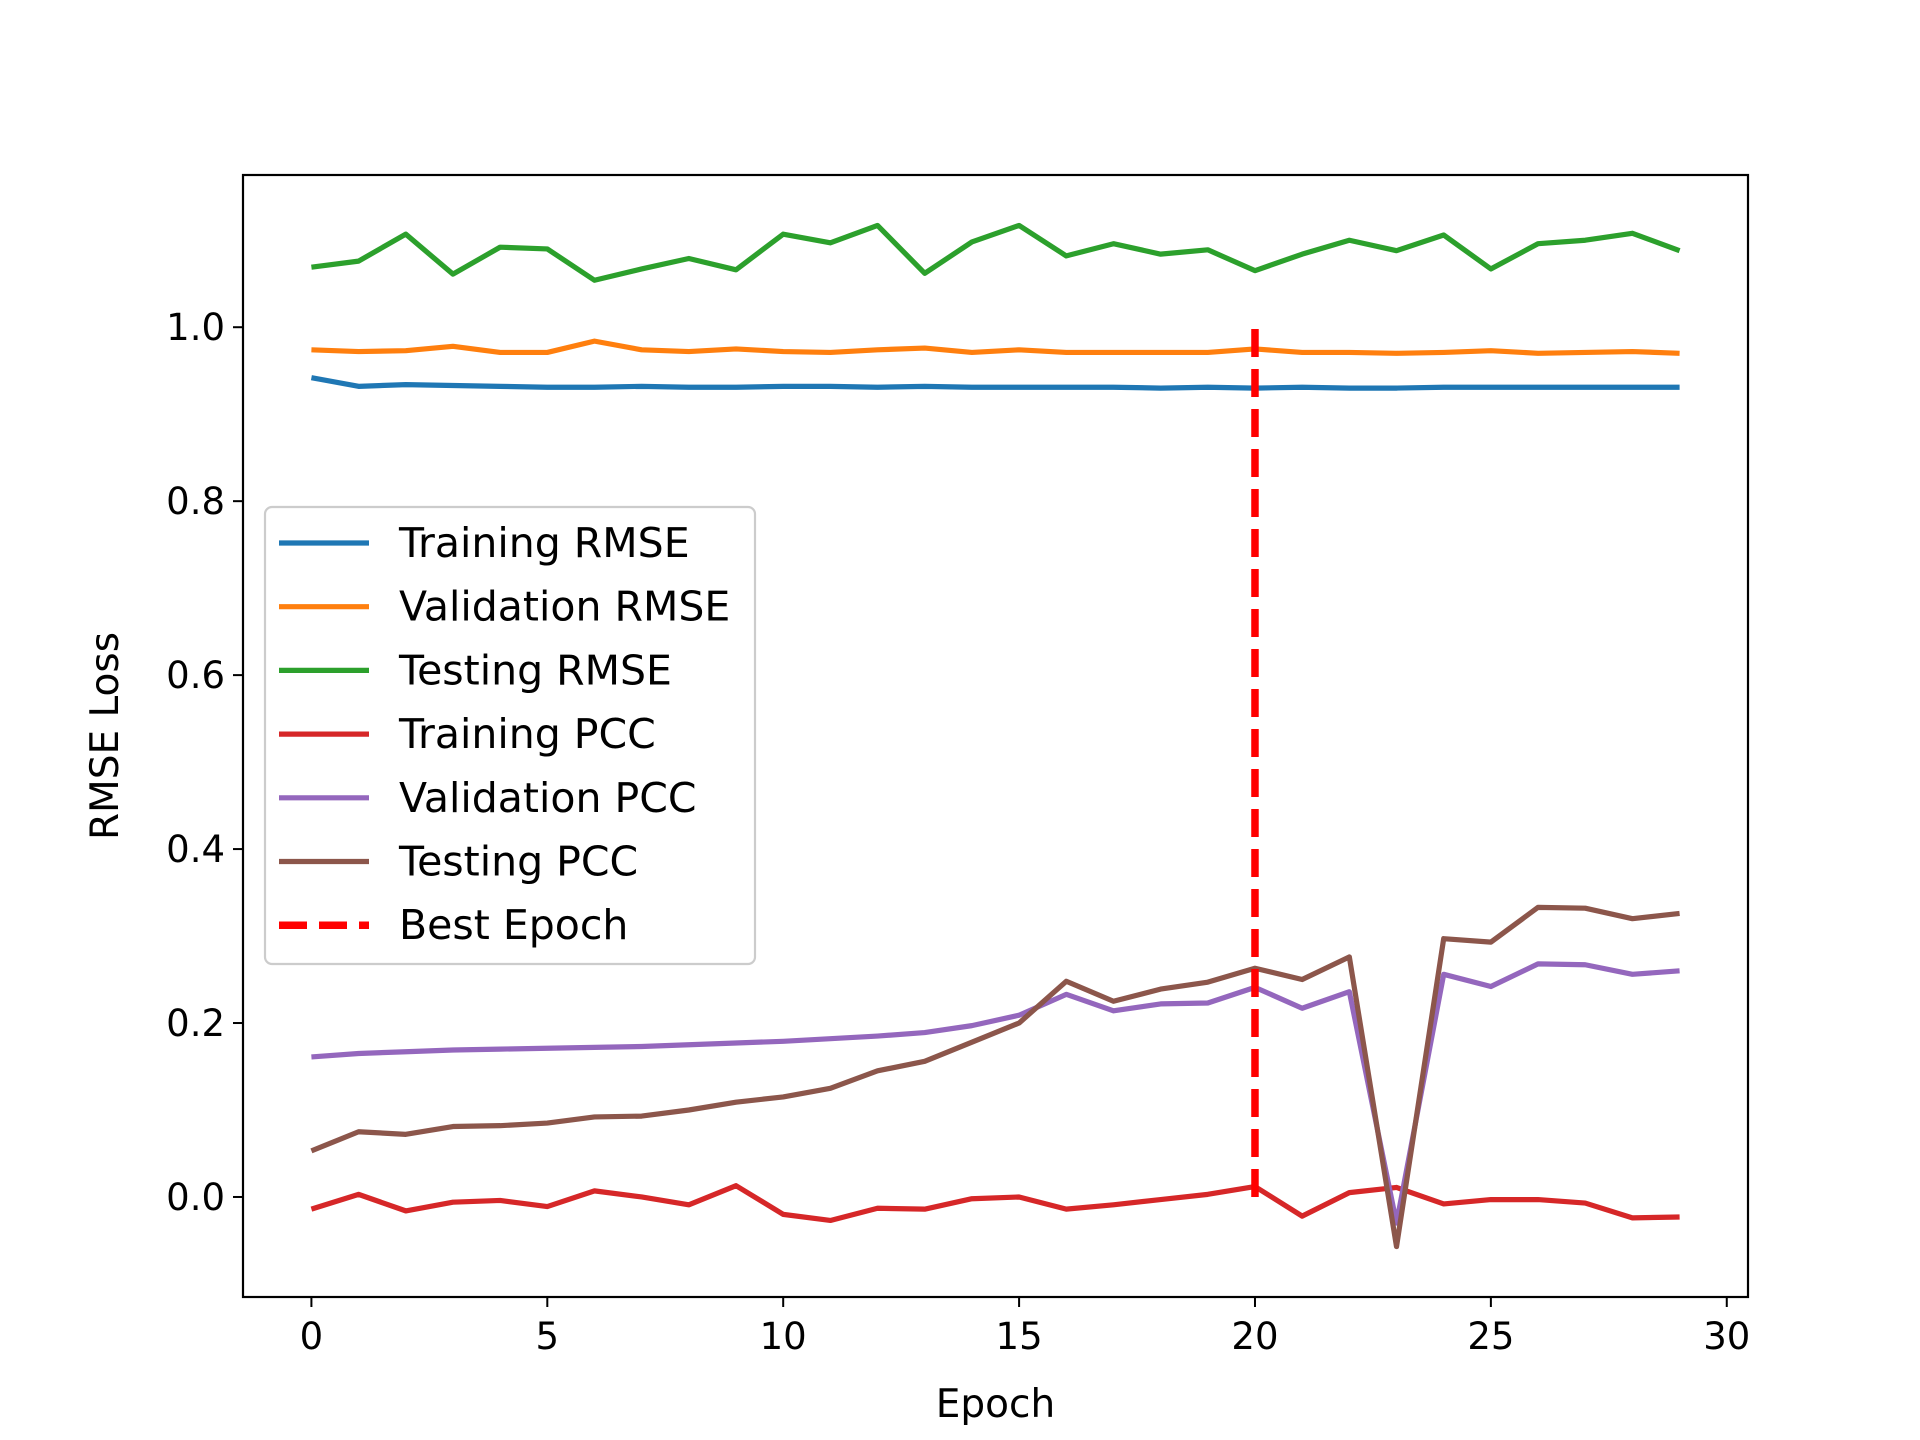  Describe the element at coordinates (195, 501) in the screenshot. I see `y-tick-label: 0.8` at that location.